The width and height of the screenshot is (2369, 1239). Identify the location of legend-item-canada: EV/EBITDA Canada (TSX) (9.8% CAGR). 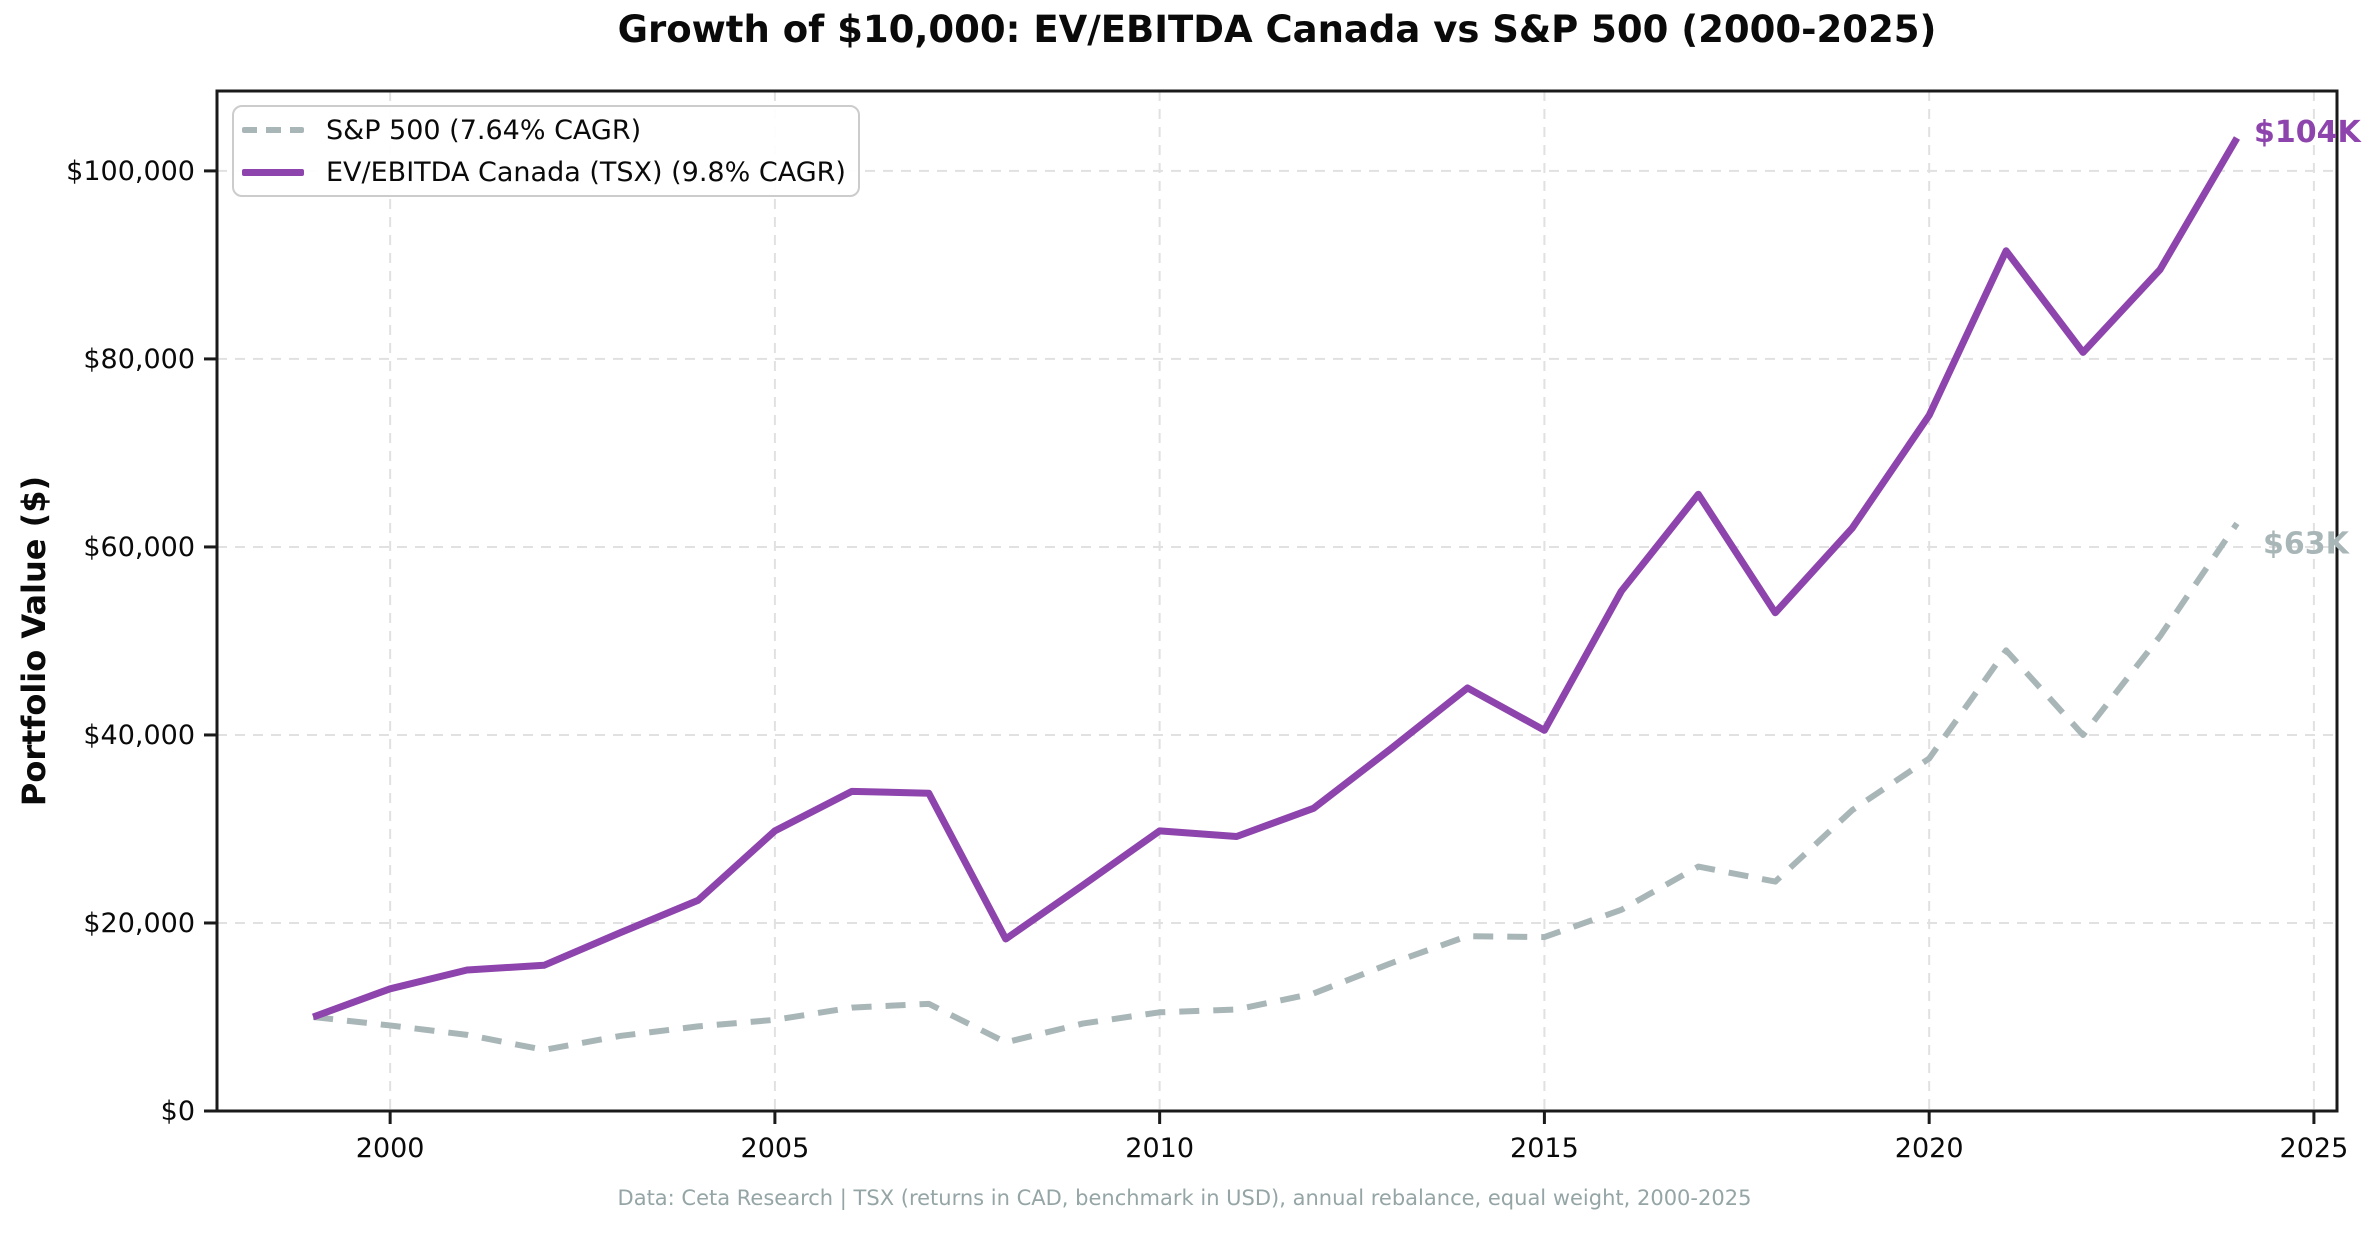
(546, 172).